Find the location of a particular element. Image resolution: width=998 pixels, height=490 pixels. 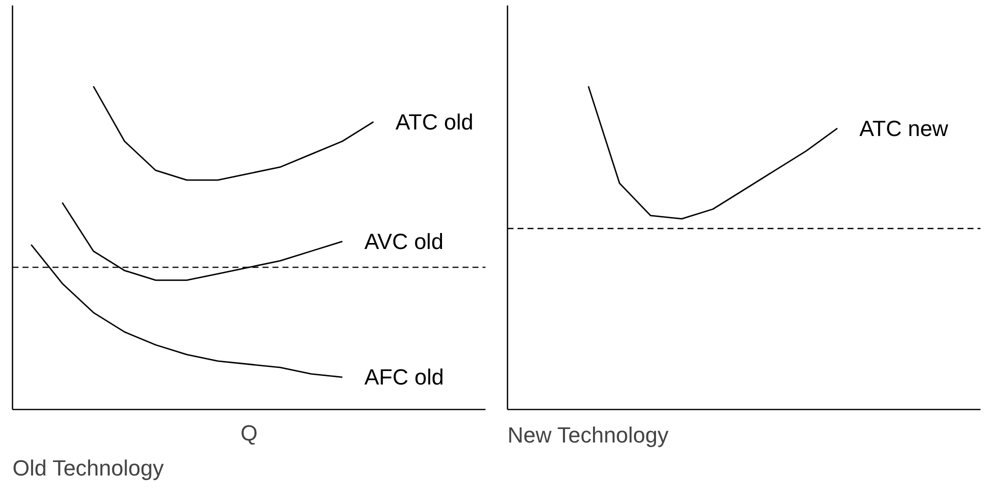

series-label: AVC old is located at coordinates (404, 241).